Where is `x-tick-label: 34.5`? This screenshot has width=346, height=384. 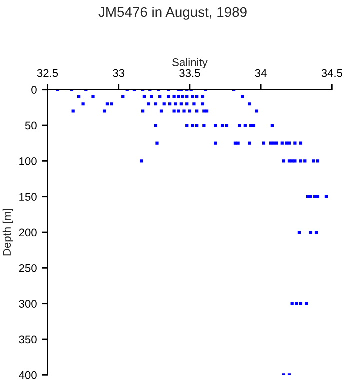 x-tick-label: 34.5 is located at coordinates (332, 73).